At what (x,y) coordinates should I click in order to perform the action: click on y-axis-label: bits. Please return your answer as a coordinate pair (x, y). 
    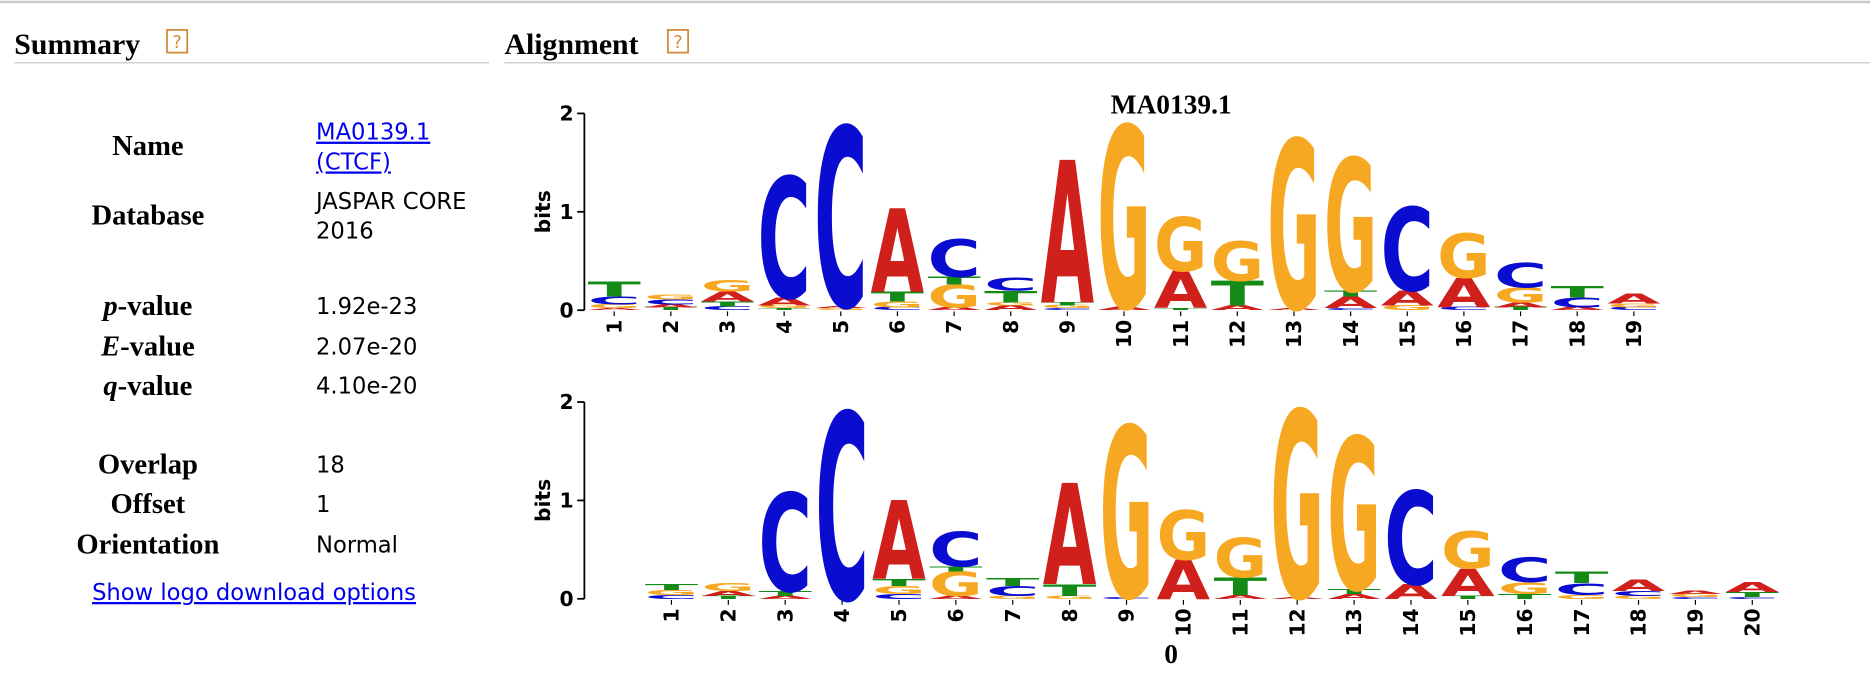
    Looking at the image, I should click on (543, 211).